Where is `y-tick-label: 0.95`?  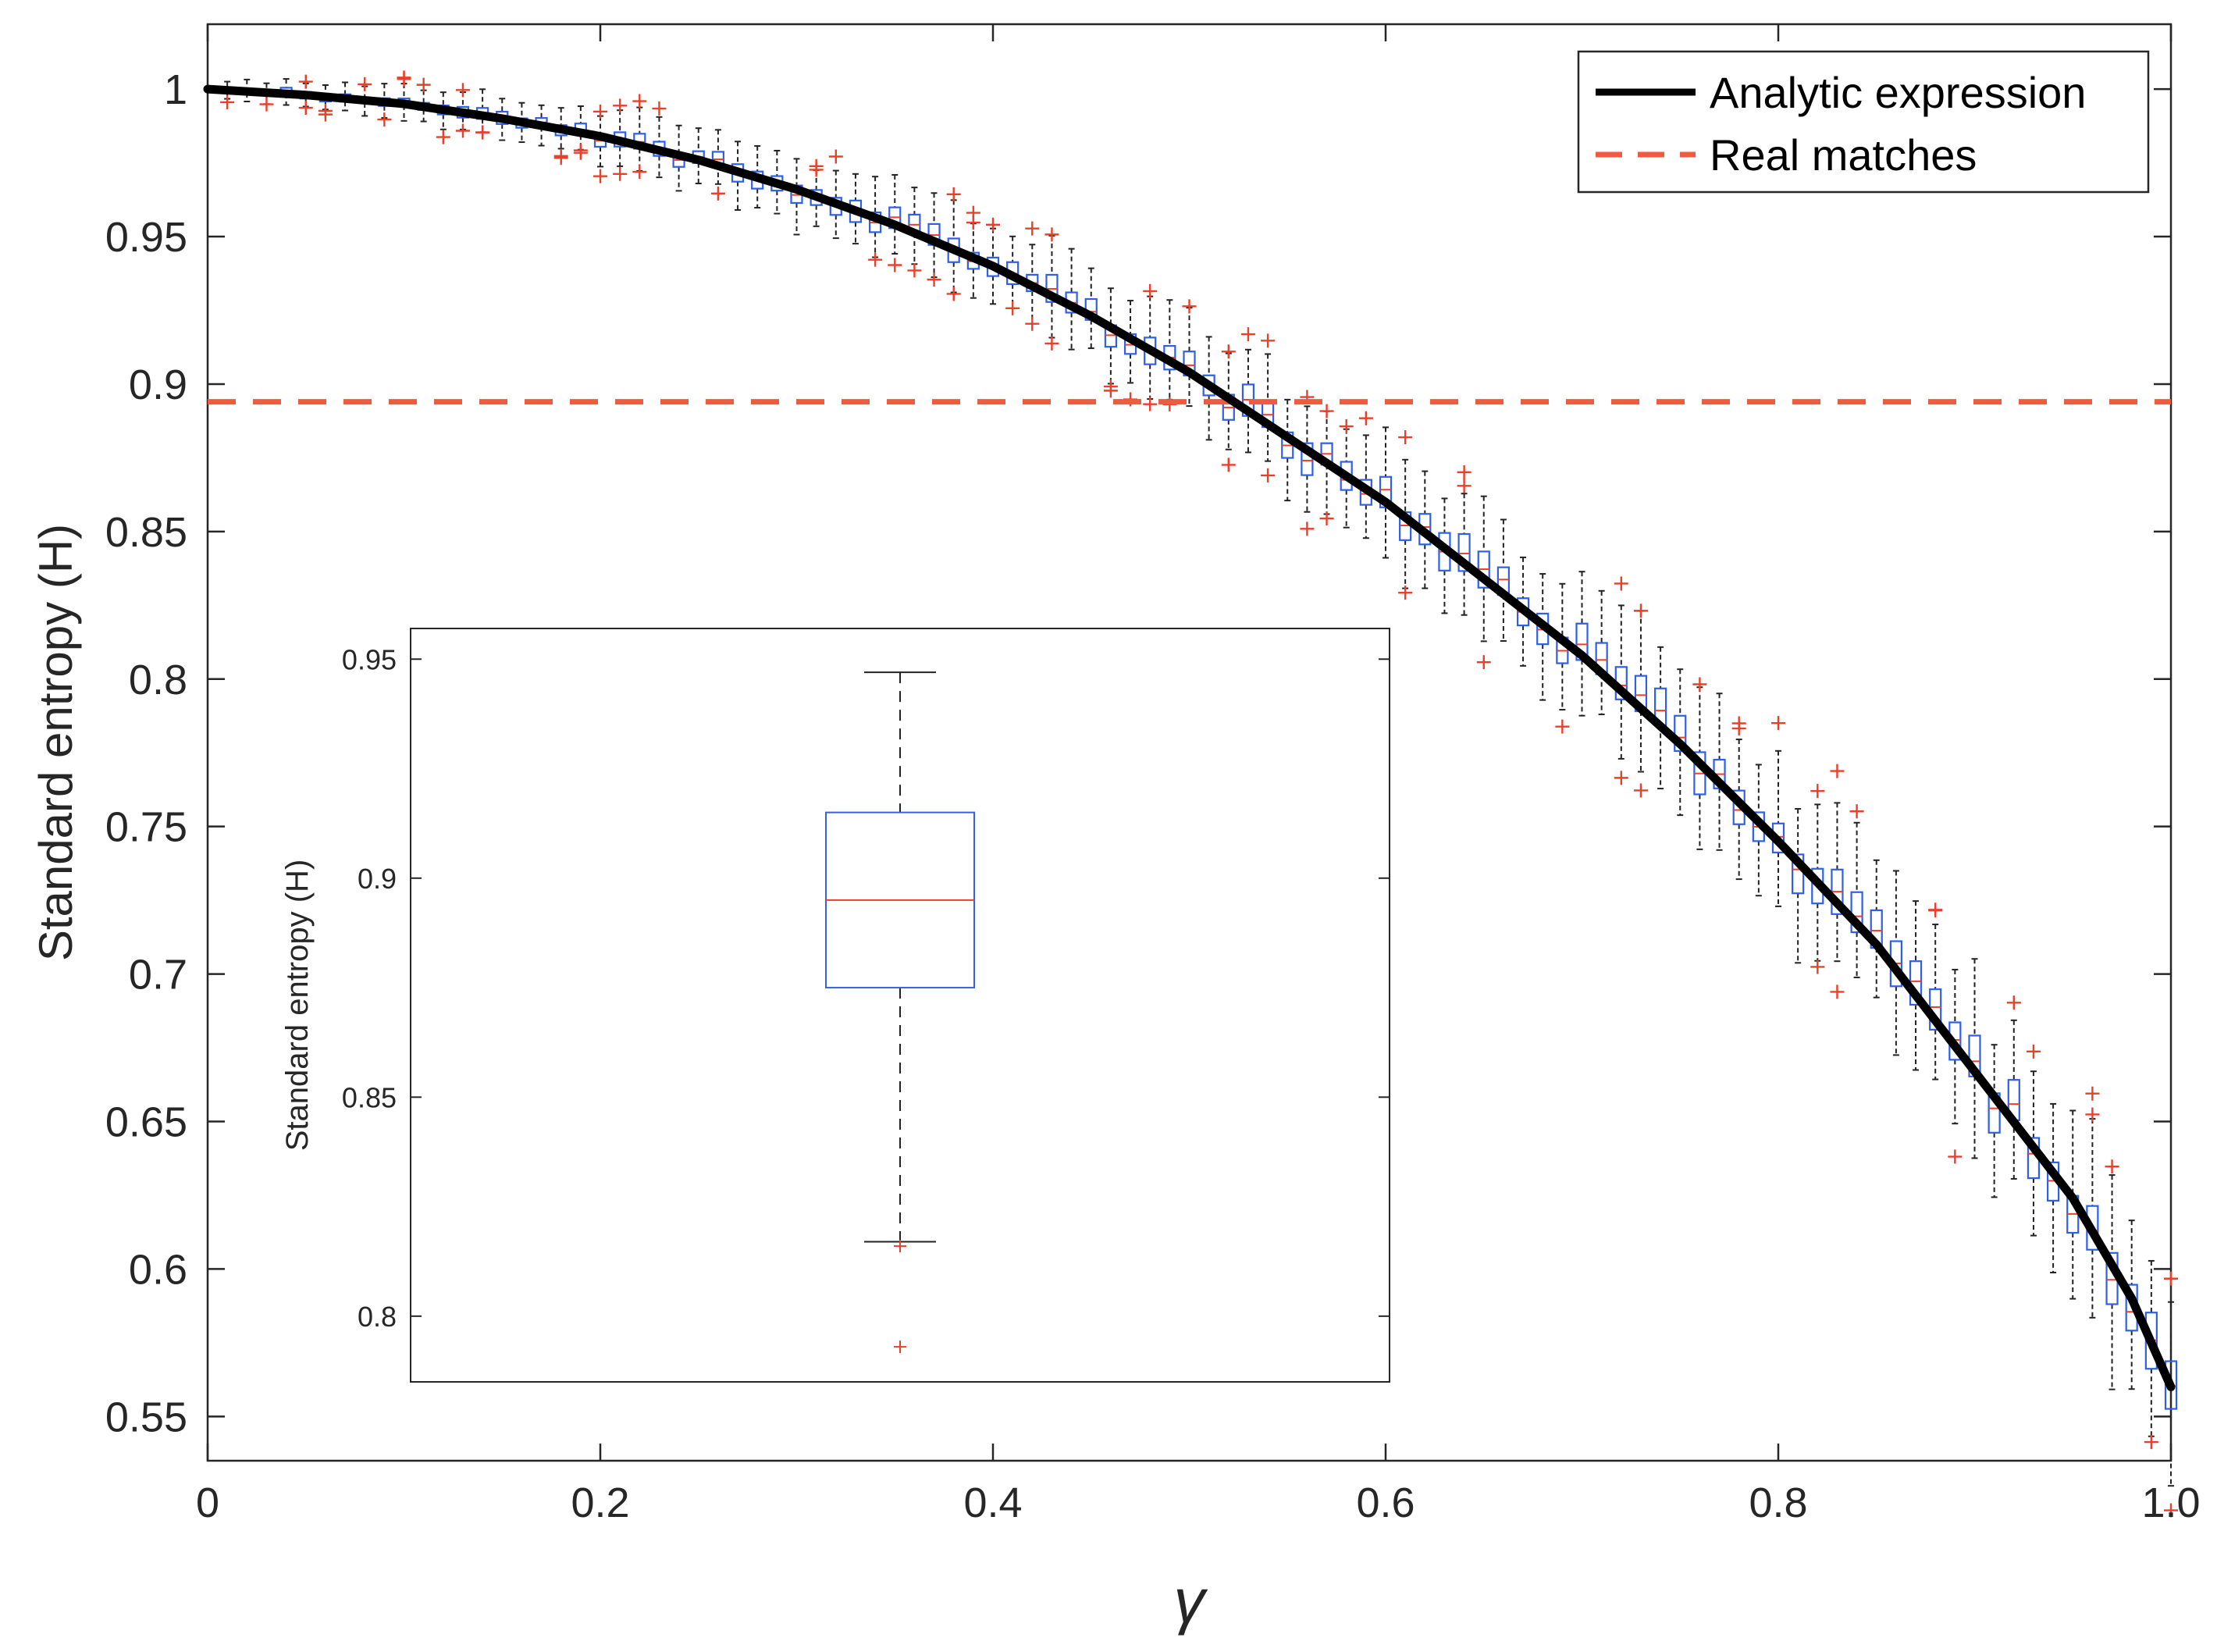 y-tick-label: 0.95 is located at coordinates (146, 237).